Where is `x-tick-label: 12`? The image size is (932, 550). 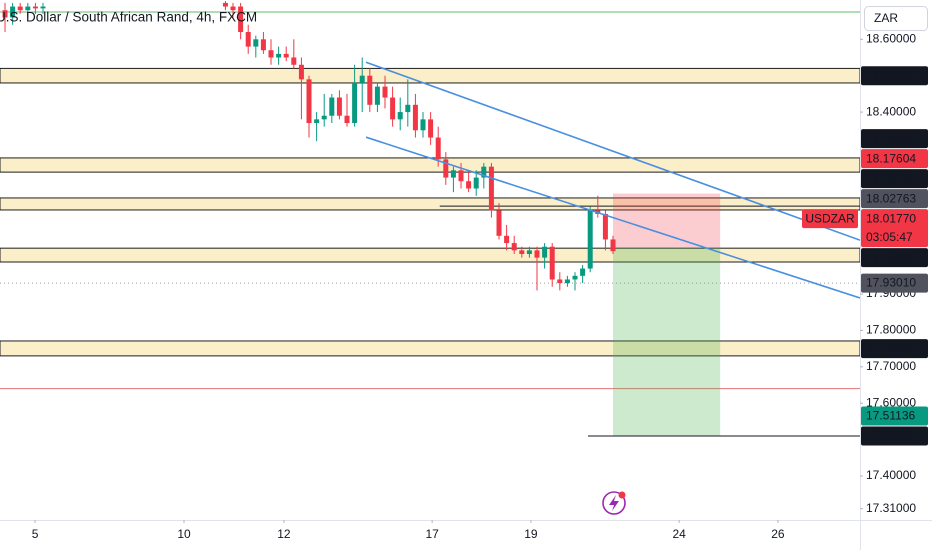 x-tick-label: 12 is located at coordinates (284, 534).